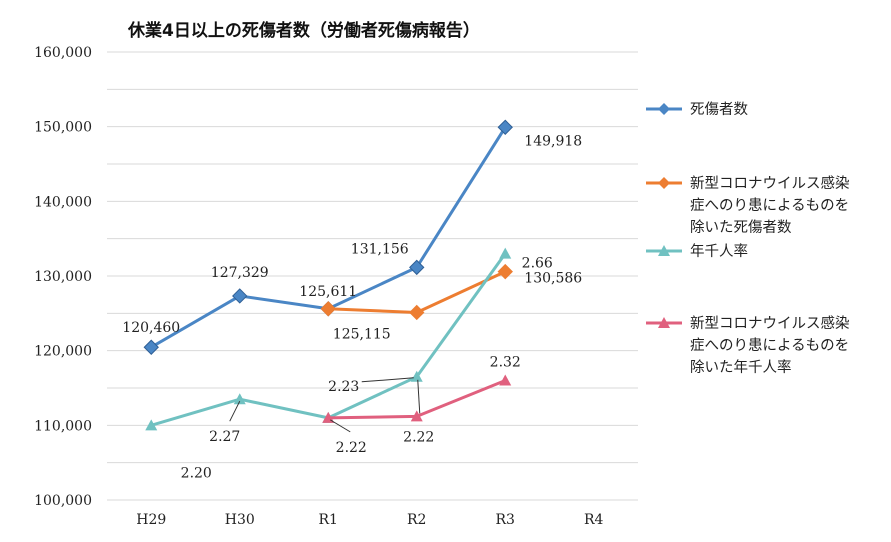  What do you see at coordinates (362, 334) in the screenshot?
I see `data-label: 125,115` at bounding box center [362, 334].